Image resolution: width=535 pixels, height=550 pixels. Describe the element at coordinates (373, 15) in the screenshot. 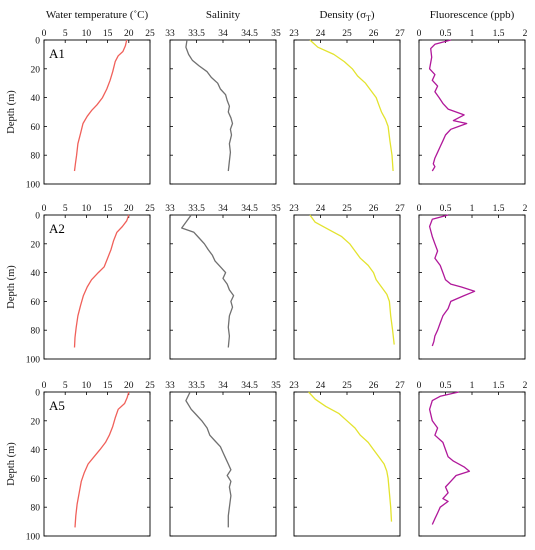

I see `density-title-suffix: )` at that location.